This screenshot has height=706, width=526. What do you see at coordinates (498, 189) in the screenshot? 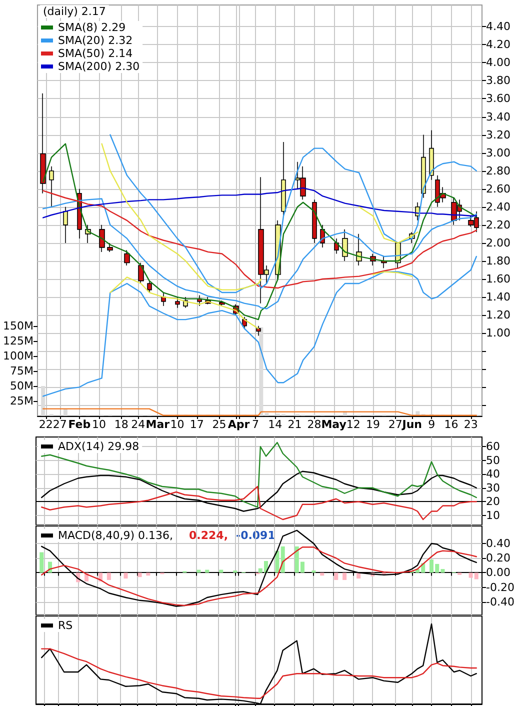
I see `y-tick-label: 2.60` at bounding box center [498, 189].